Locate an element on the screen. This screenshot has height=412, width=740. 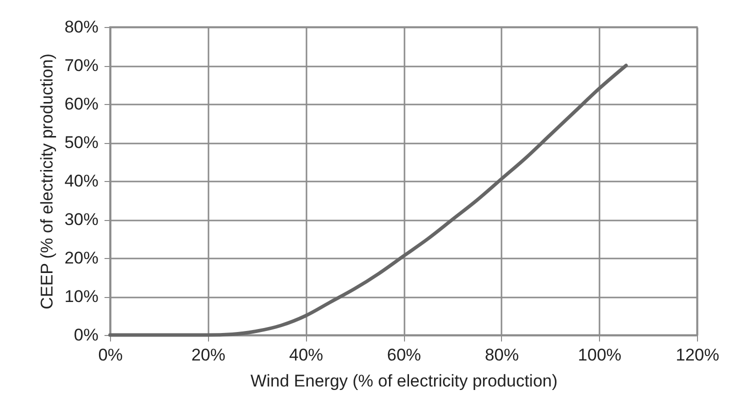
x-tick-label: 40% is located at coordinates (306, 355).